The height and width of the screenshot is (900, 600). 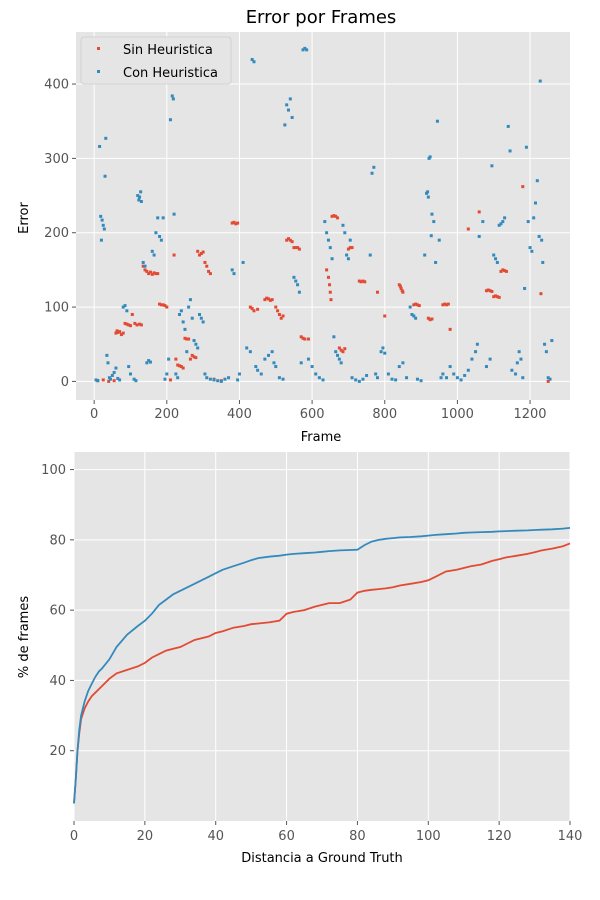 What do you see at coordinates (56, 308) in the screenshot?
I see `tick-label-y: 100` at bounding box center [56, 308].